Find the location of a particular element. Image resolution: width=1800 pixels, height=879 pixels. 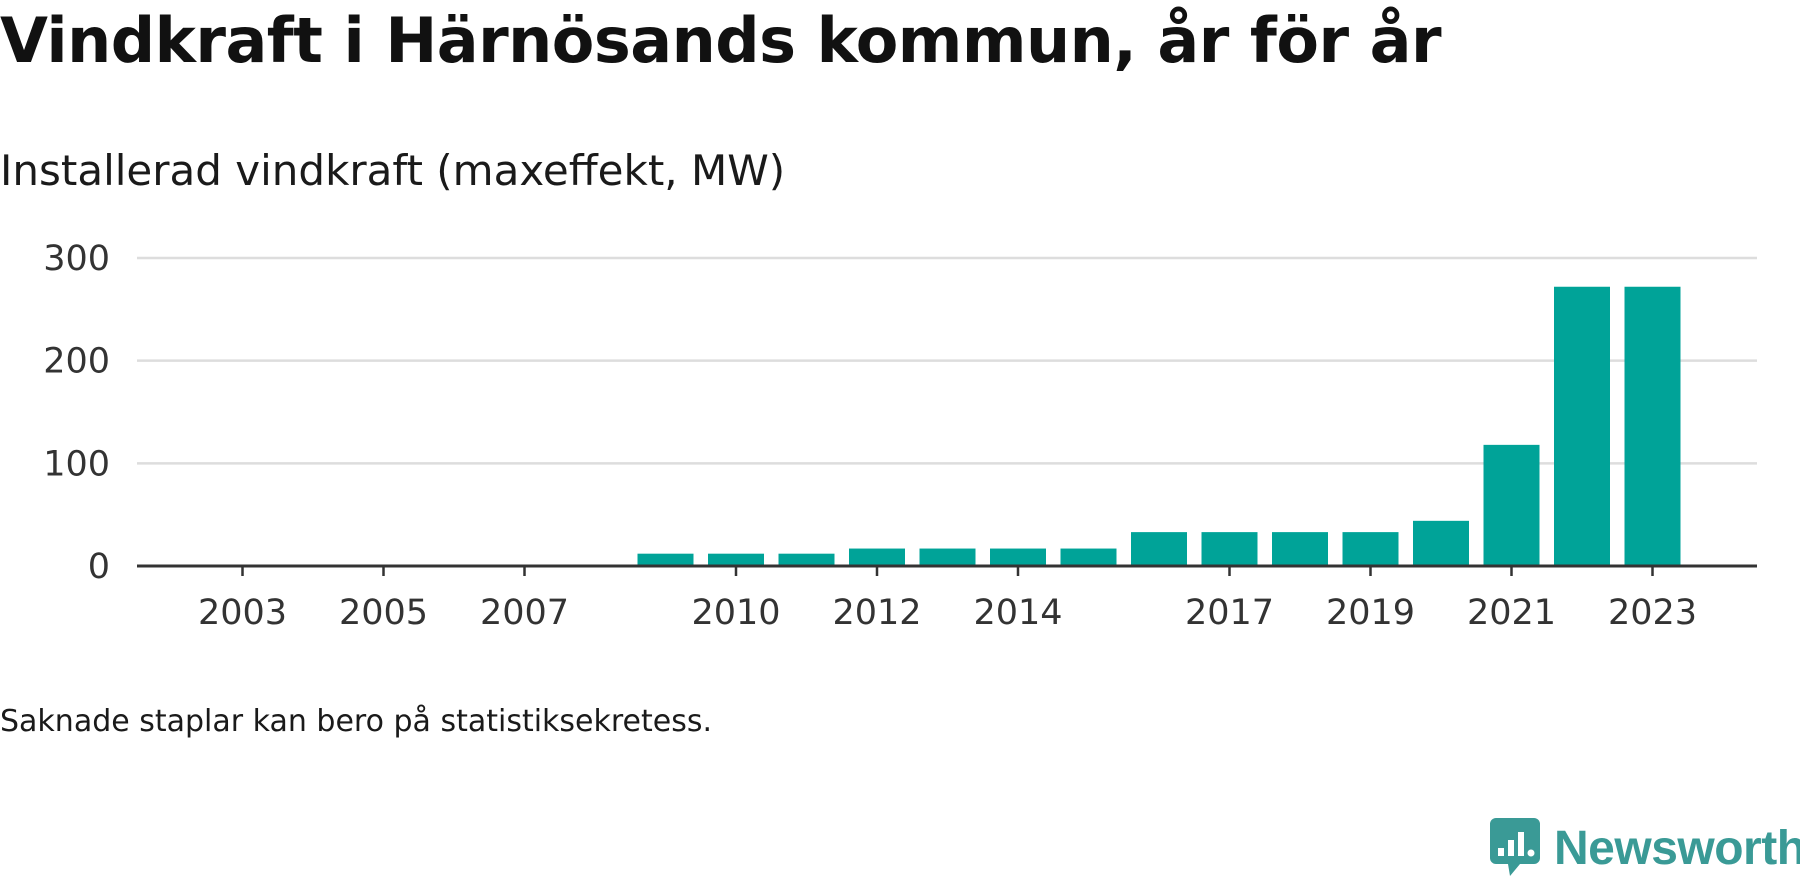

bar-2016 is located at coordinates (1159, 549).